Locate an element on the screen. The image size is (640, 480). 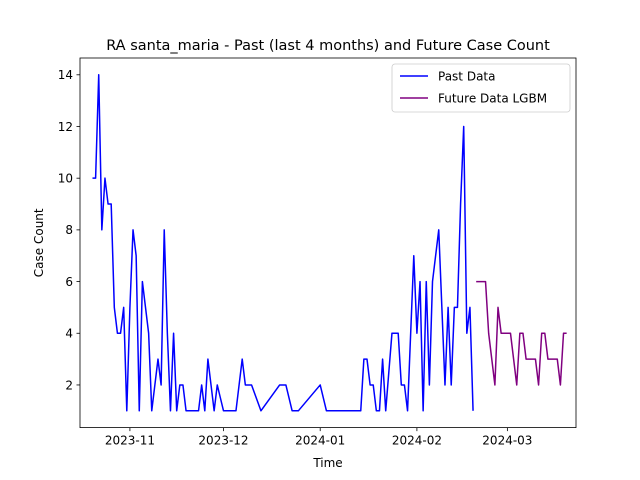
x-tick-label: 2023-11 is located at coordinates (130, 441).